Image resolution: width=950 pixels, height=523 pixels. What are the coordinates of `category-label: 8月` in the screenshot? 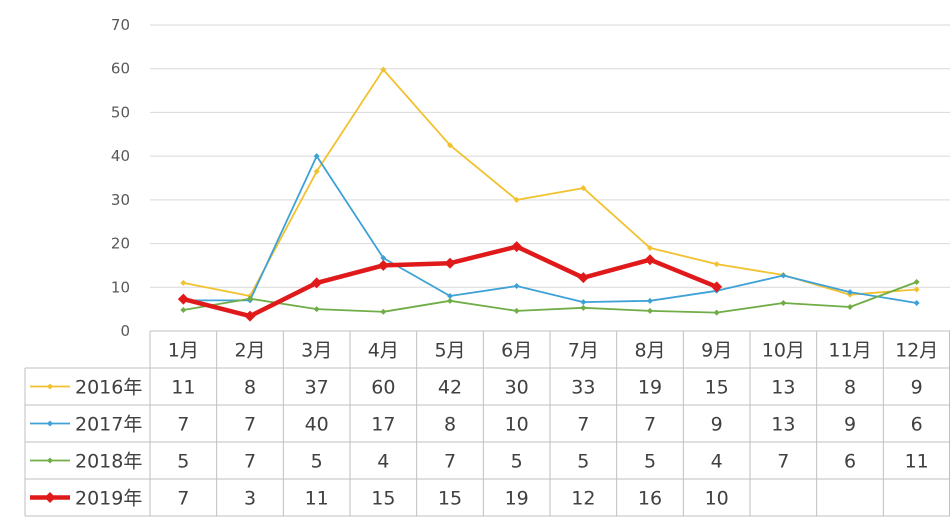 It's located at (649, 351).